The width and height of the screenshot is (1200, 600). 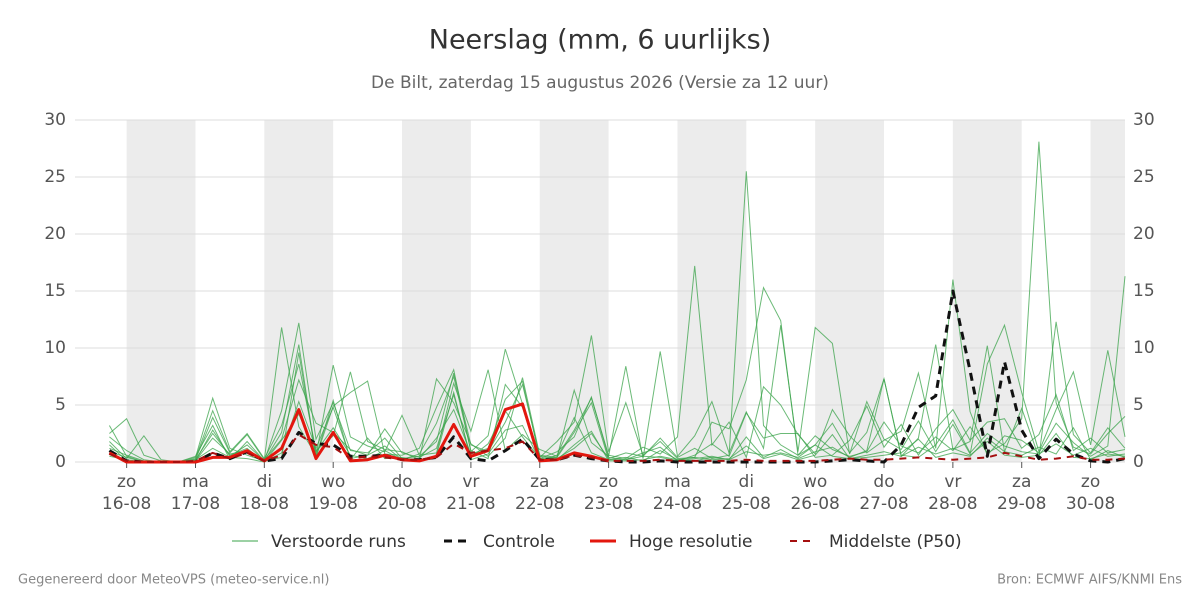 I want to click on y2-tick-label: 10, so click(x=1144, y=348).